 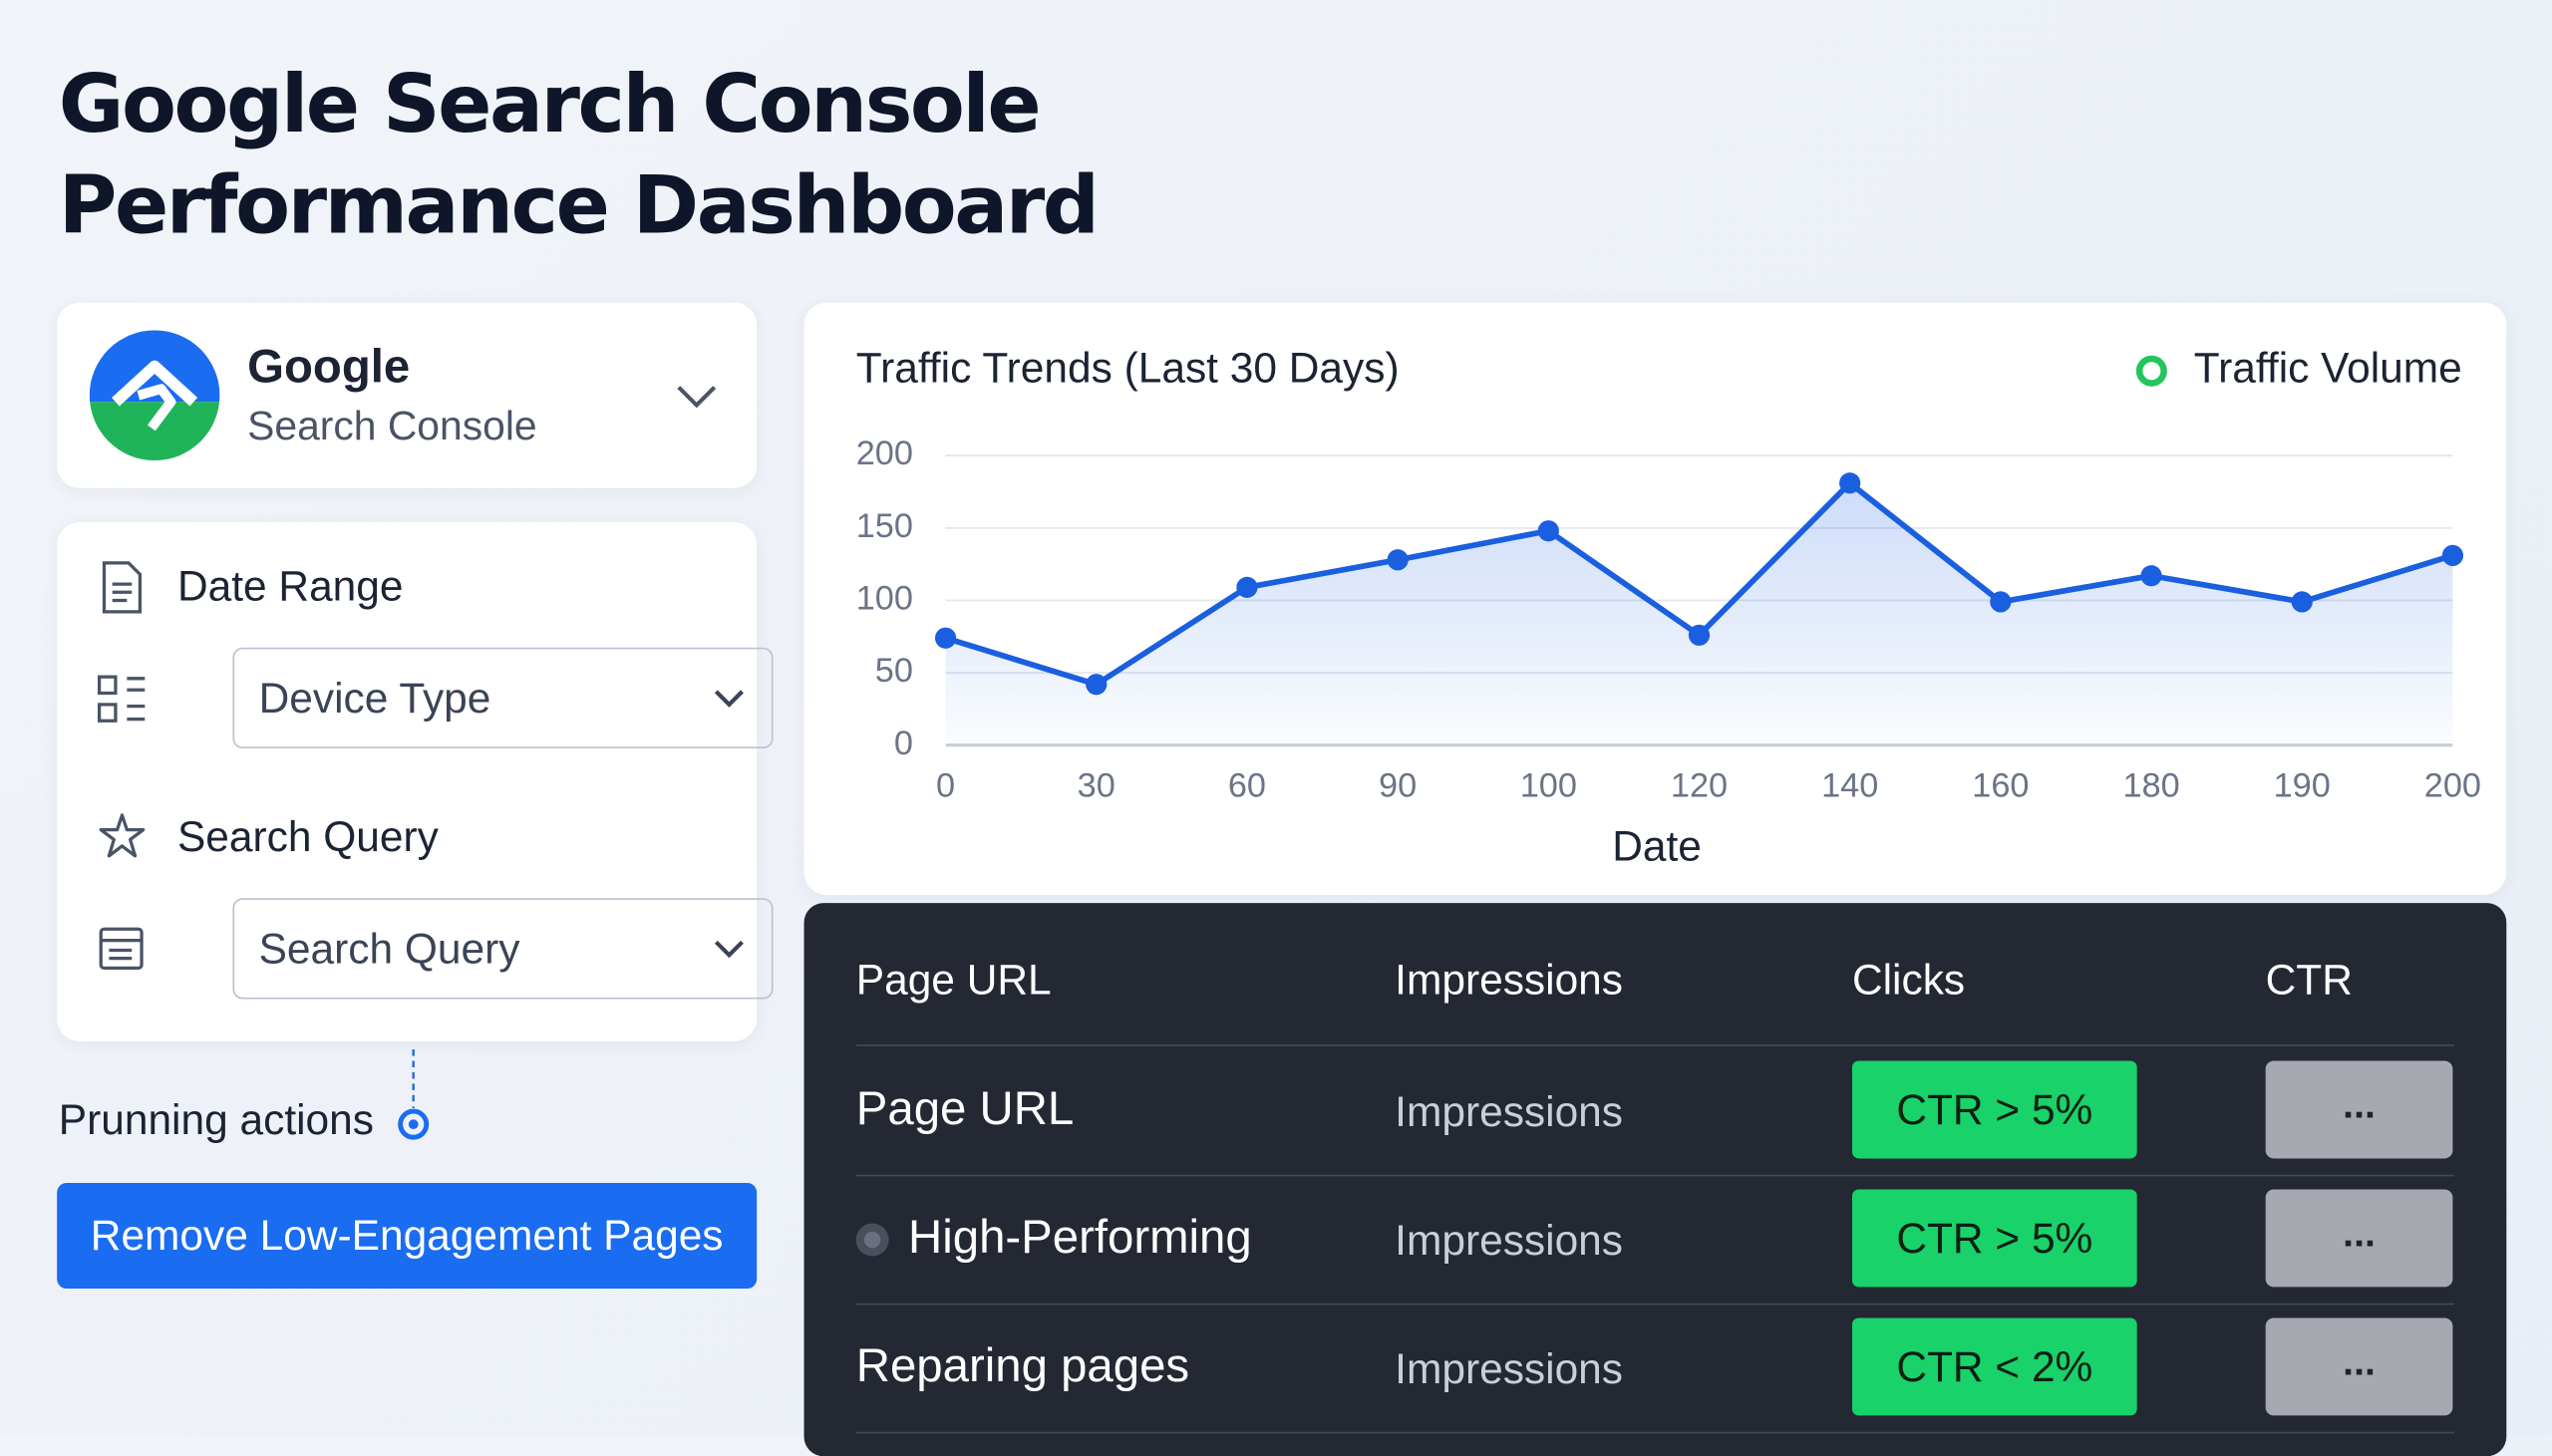 What do you see at coordinates (945, 785) in the screenshot?
I see `x-tick-label: 0` at bounding box center [945, 785].